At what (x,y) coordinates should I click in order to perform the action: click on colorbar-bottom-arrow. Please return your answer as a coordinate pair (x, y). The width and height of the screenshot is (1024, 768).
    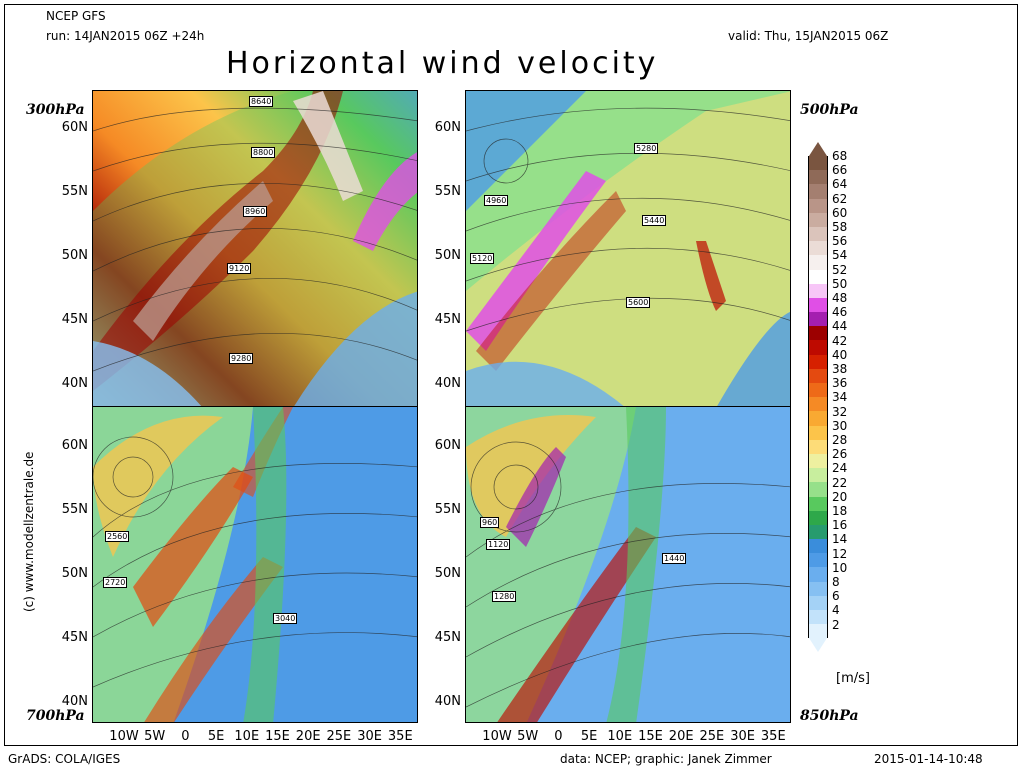
    Looking at the image, I should click on (818, 645).